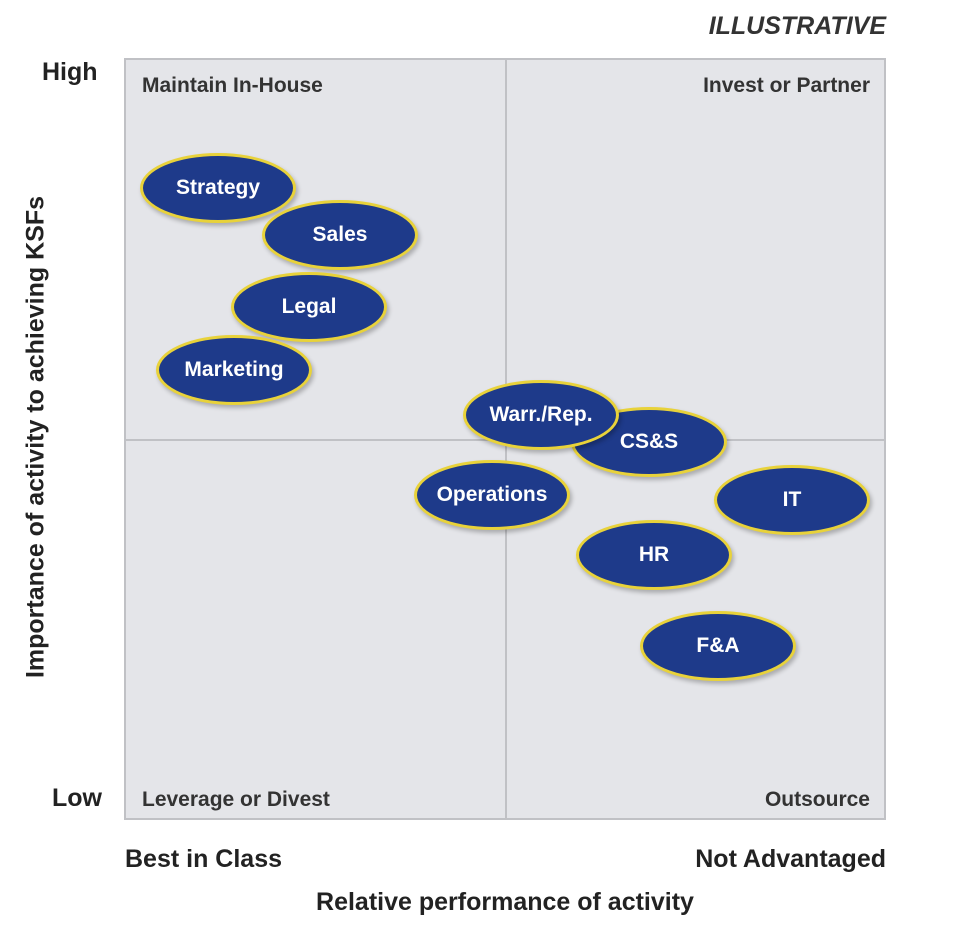 This screenshot has width=960, height=928. Describe the element at coordinates (77, 798) in the screenshot. I see `y-axis-low-label: Low` at that location.